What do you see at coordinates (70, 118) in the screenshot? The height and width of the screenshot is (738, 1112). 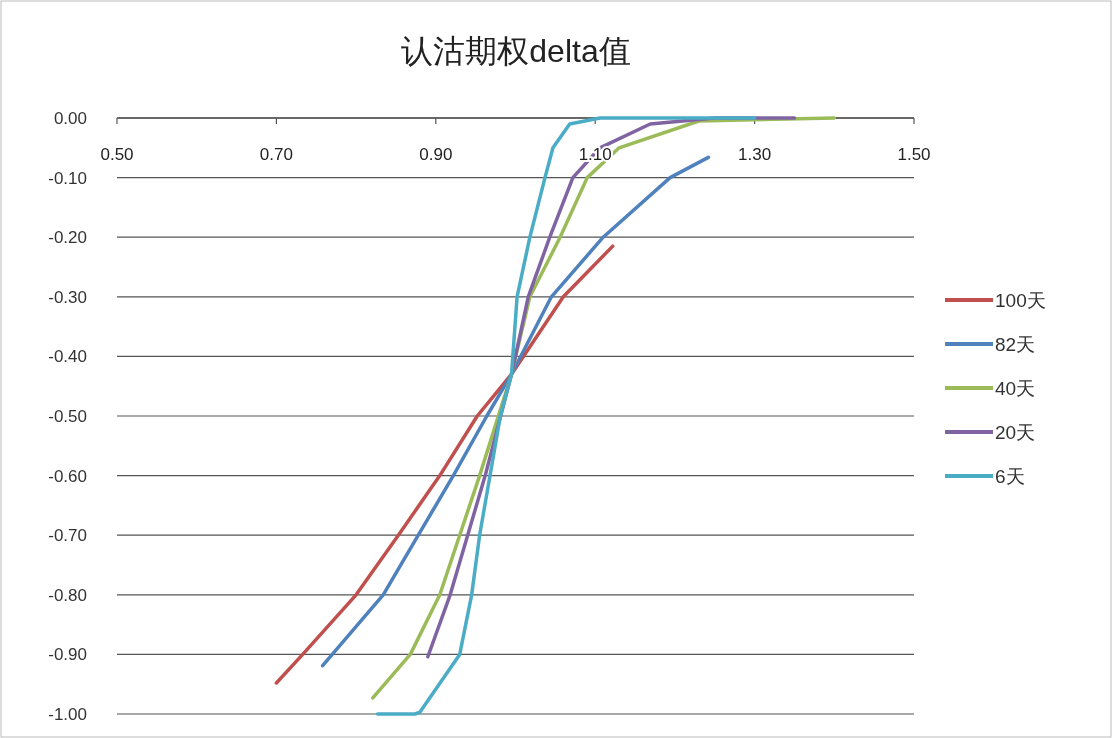 I see `y-tick-label: 0.00` at bounding box center [70, 118].